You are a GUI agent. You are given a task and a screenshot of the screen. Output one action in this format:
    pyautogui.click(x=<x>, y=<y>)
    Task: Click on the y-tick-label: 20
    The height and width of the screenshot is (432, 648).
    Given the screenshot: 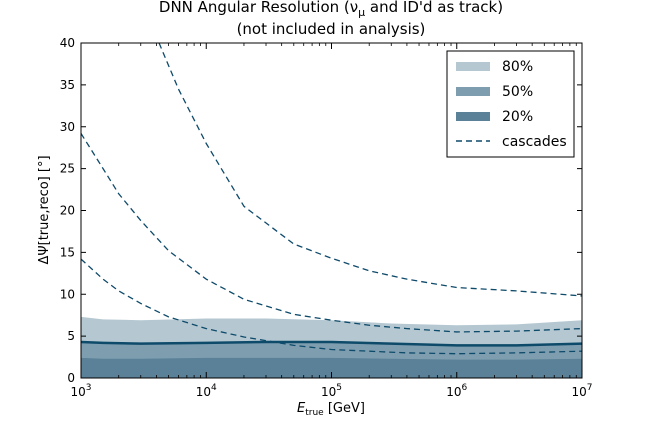 What is the action you would take?
    pyautogui.click(x=67, y=211)
    